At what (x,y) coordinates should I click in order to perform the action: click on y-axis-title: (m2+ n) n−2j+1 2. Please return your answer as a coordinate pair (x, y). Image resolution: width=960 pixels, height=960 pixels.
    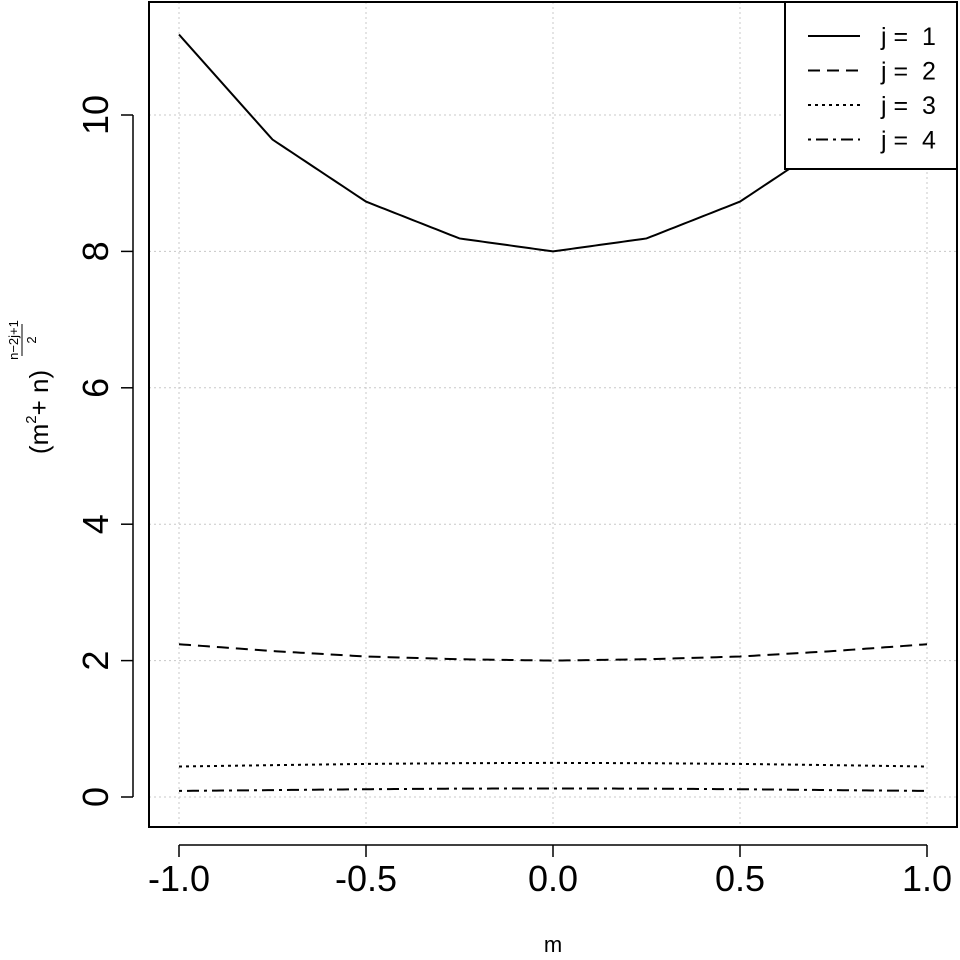
    Looking at the image, I should click on (30, 387).